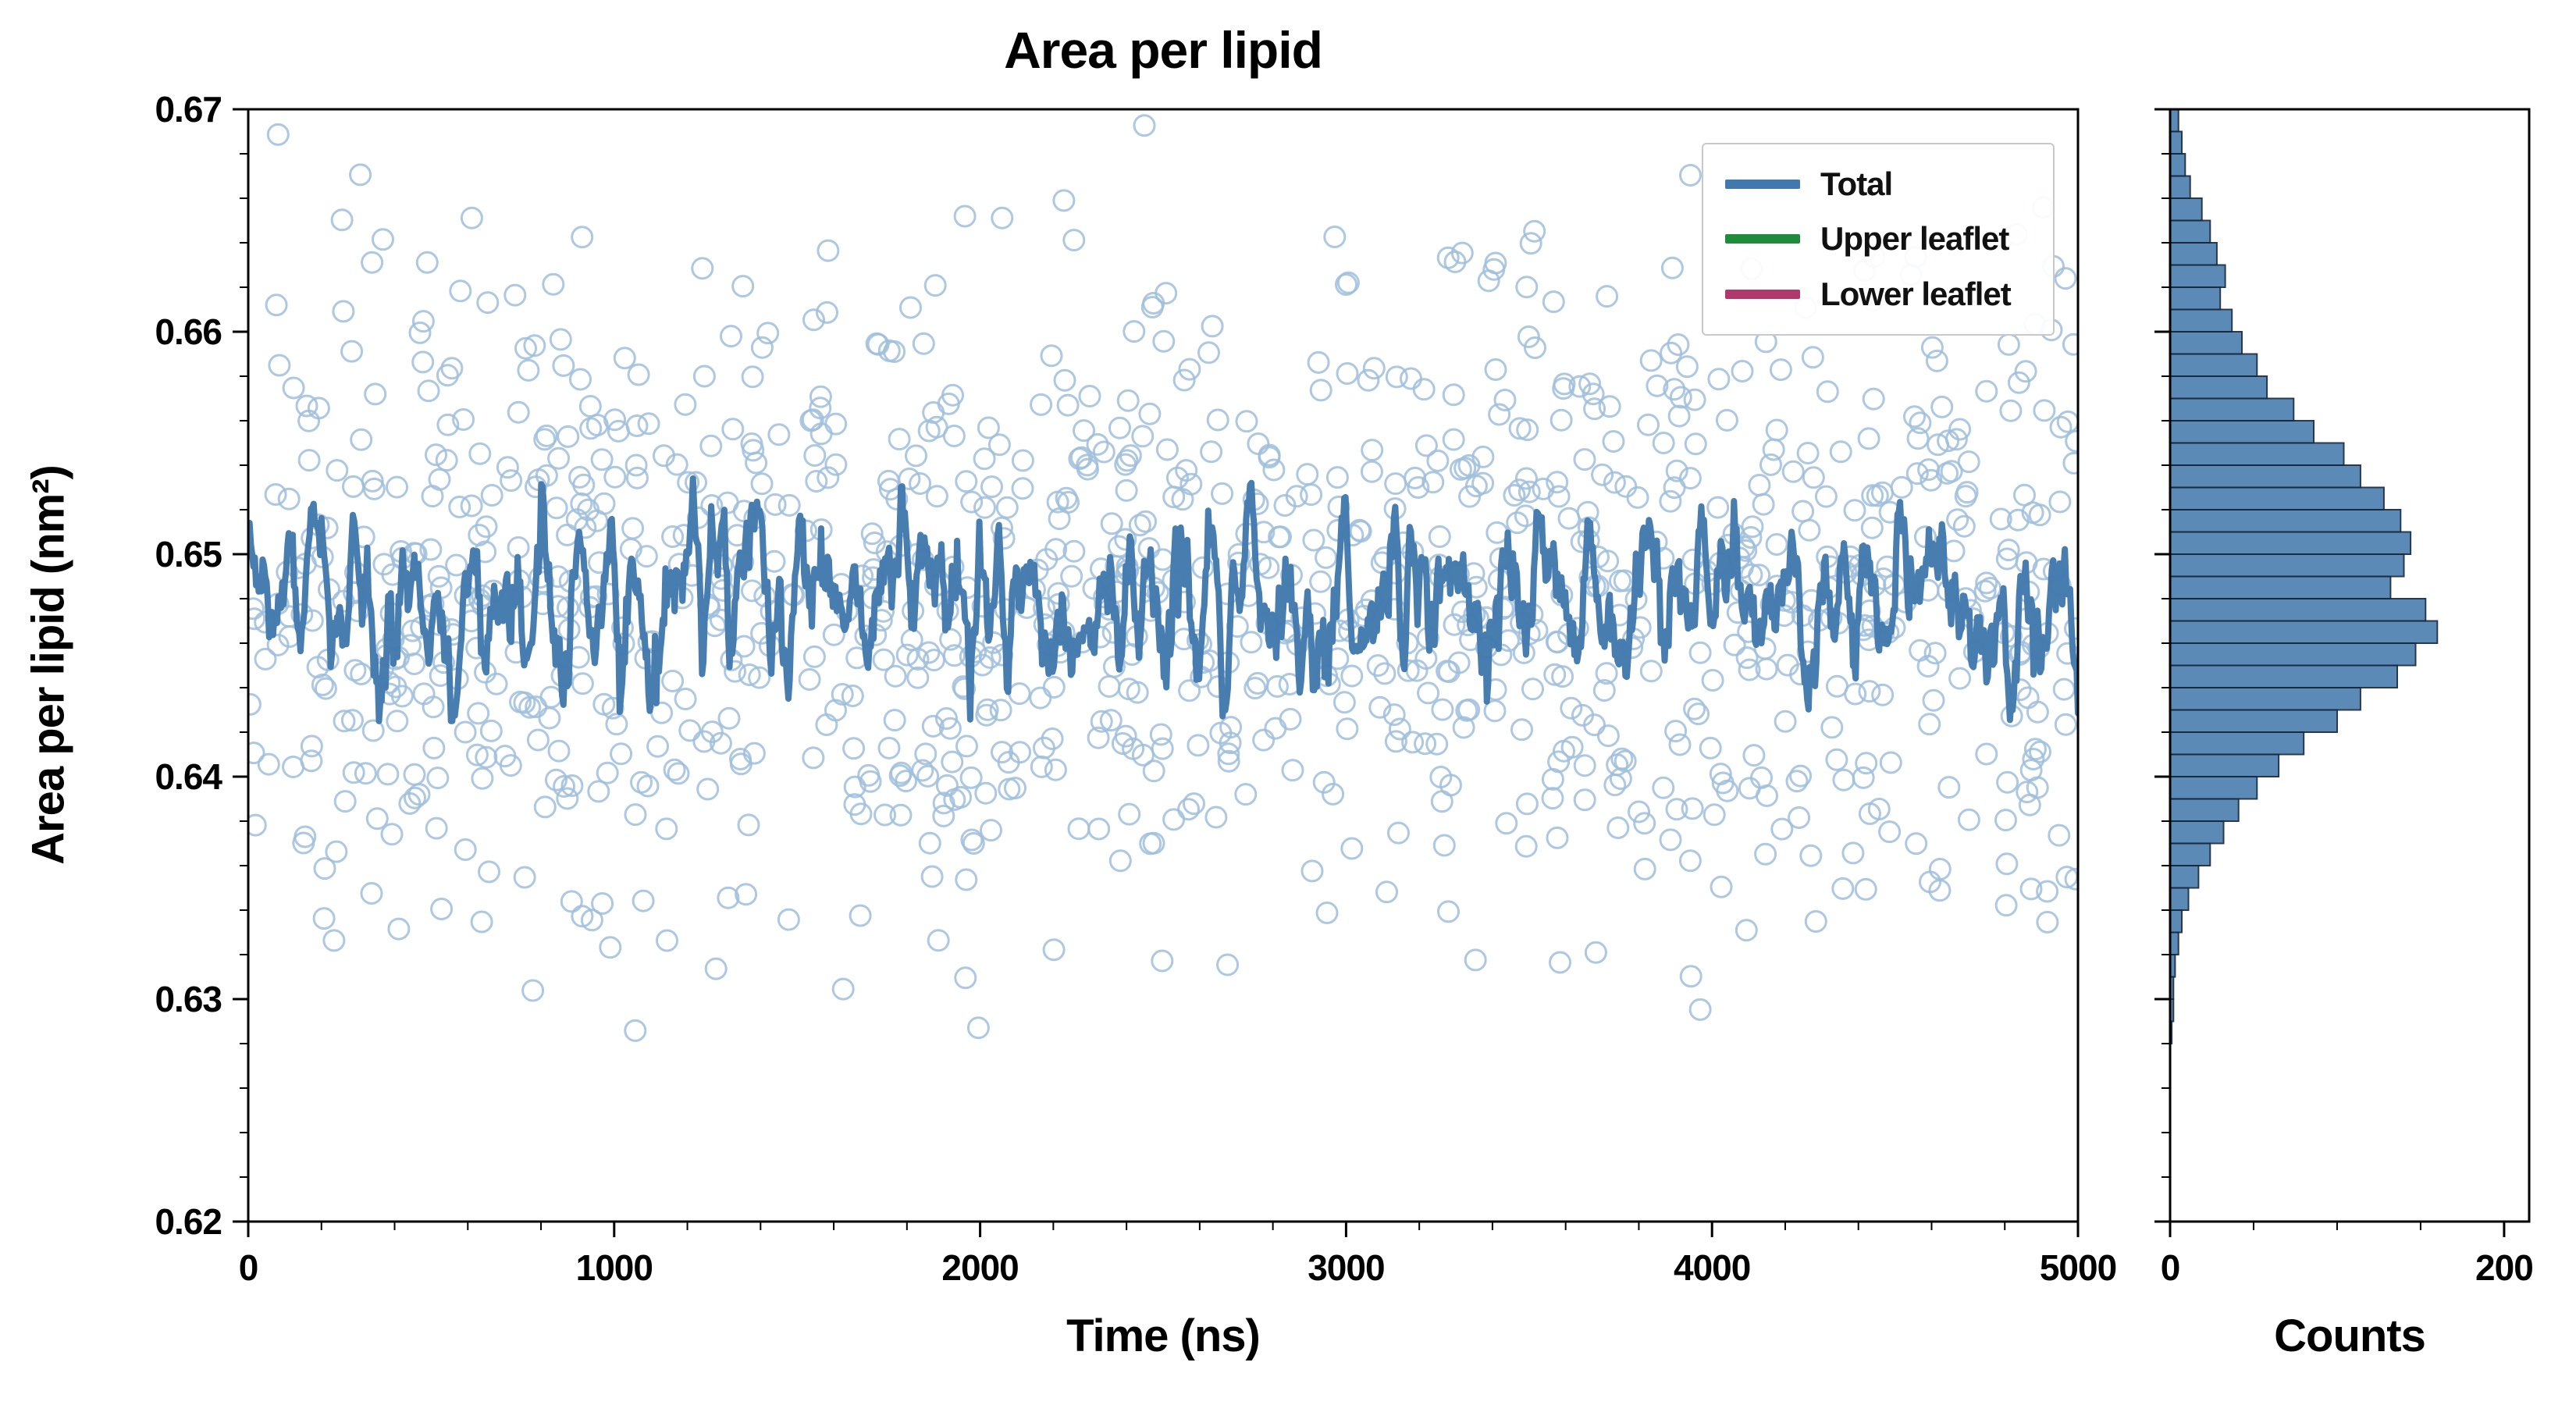 This screenshot has width=2576, height=1405. I want to click on chart-title: Area per lipid, so click(1163, 50).